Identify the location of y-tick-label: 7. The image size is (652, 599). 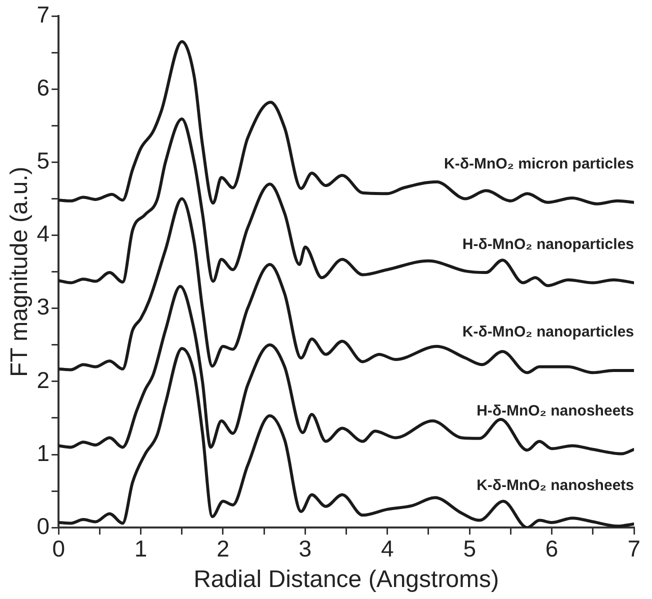
(43, 14).